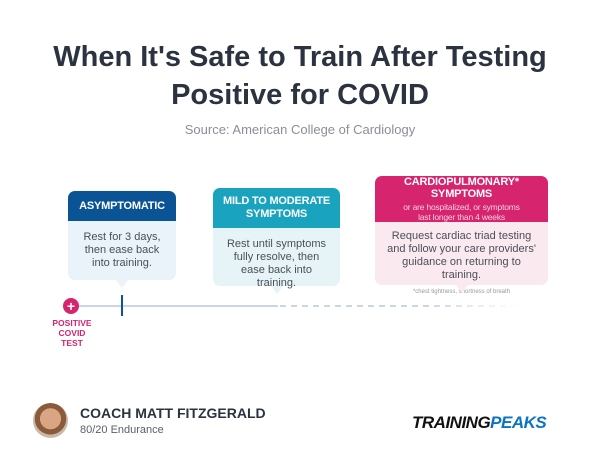 The height and width of the screenshot is (468, 600). I want to click on title-line-1: When It's Safe to Train After Testing, so click(300, 57).